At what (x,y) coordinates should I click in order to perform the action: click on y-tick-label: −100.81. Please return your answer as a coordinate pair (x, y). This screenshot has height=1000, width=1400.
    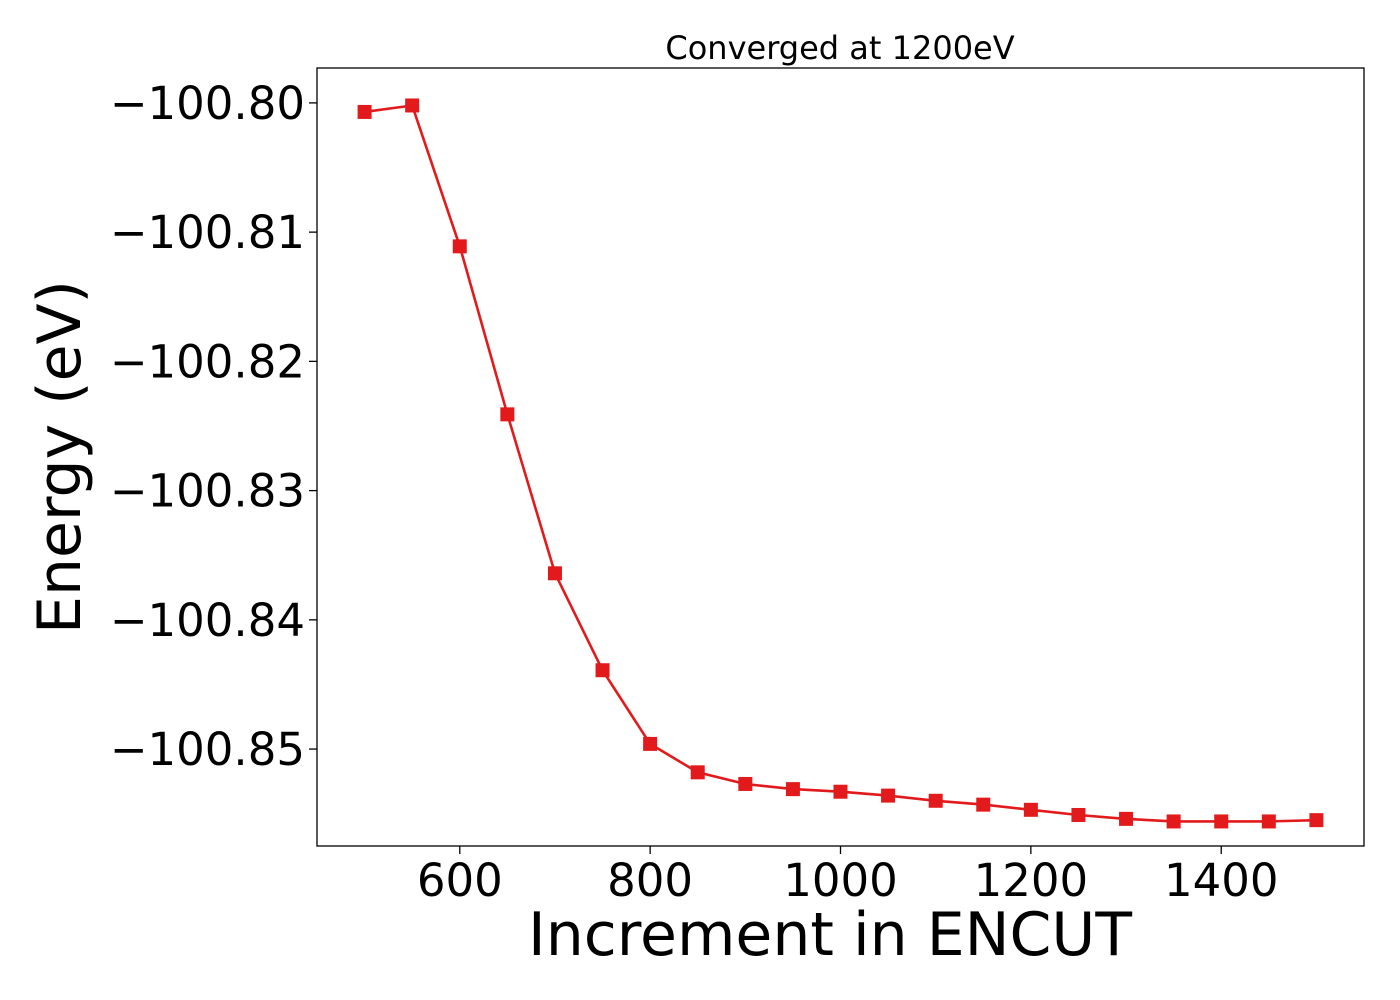
    Looking at the image, I should click on (207, 232).